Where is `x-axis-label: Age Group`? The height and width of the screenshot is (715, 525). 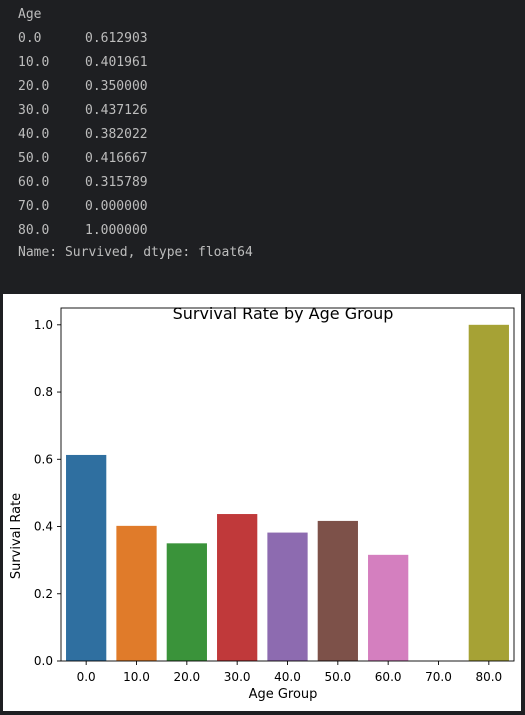
x-axis-label: Age Group is located at coordinates (283, 694).